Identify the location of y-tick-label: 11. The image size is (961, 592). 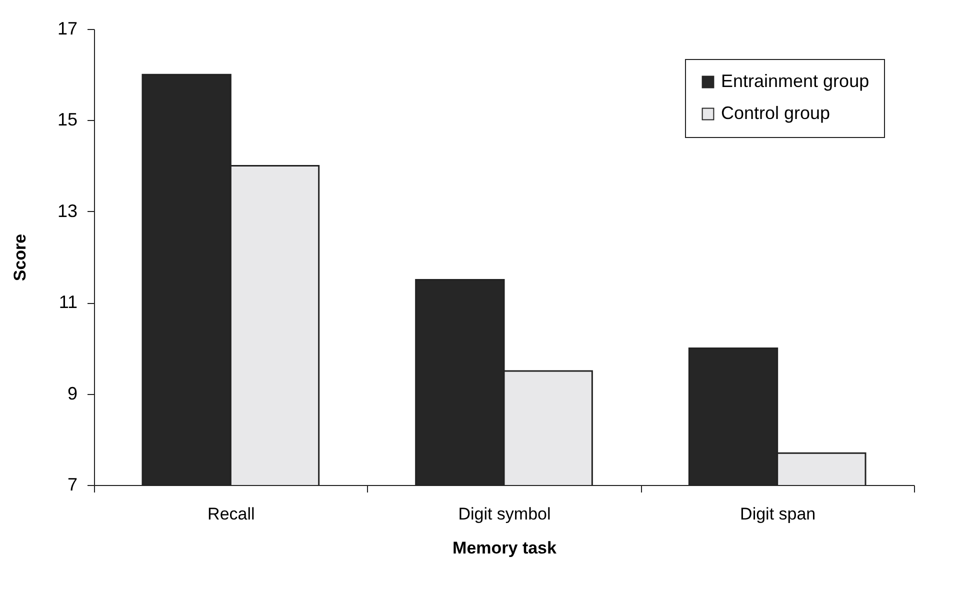
(68, 302).